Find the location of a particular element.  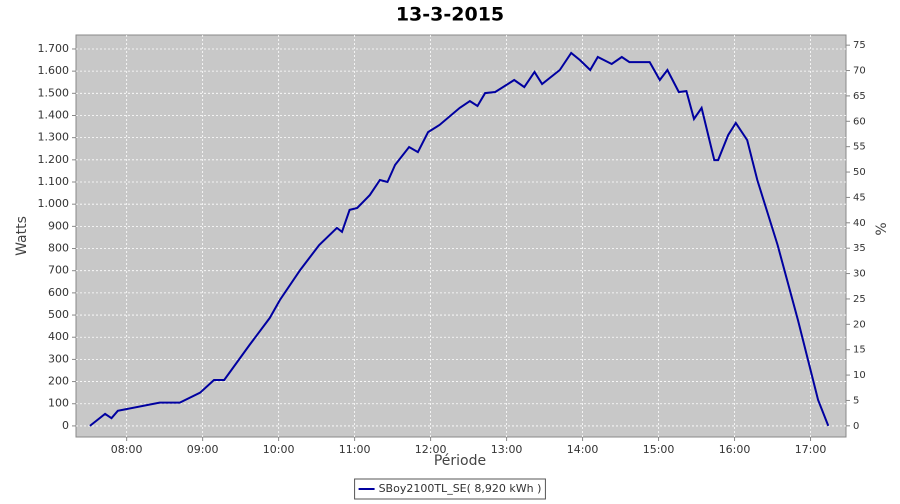

y-tick-label: 900 is located at coordinates (58, 225).